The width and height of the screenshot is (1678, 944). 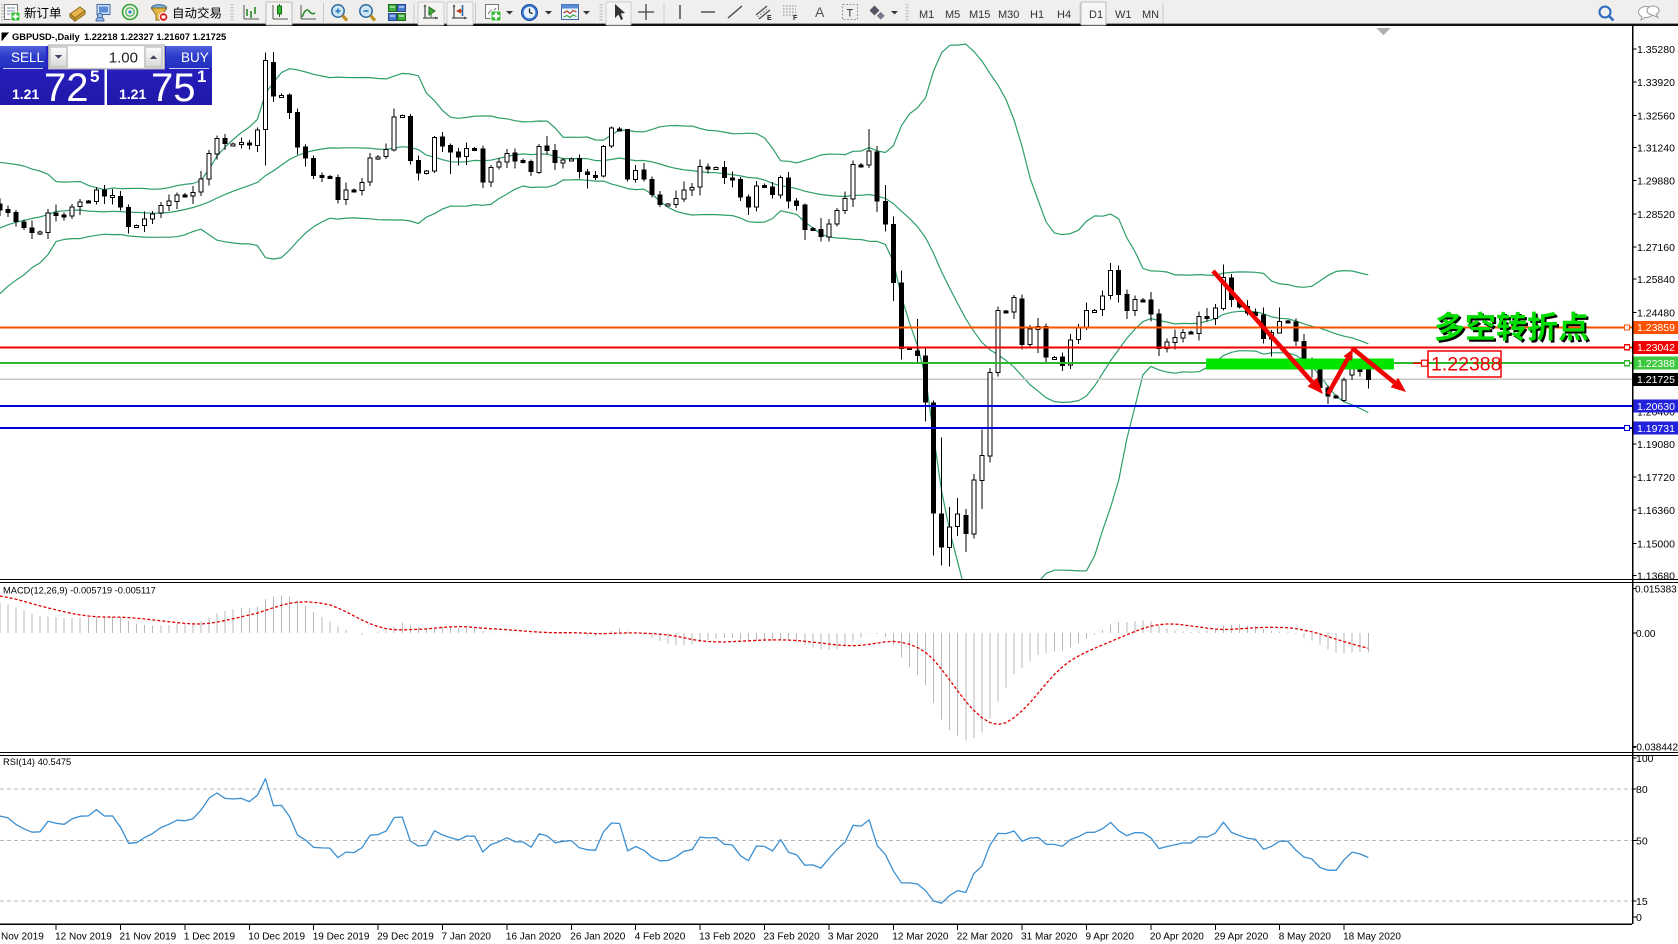 What do you see at coordinates (210, 937) in the screenshot?
I see `svg-text: 1 Dec 2019` at bounding box center [210, 937].